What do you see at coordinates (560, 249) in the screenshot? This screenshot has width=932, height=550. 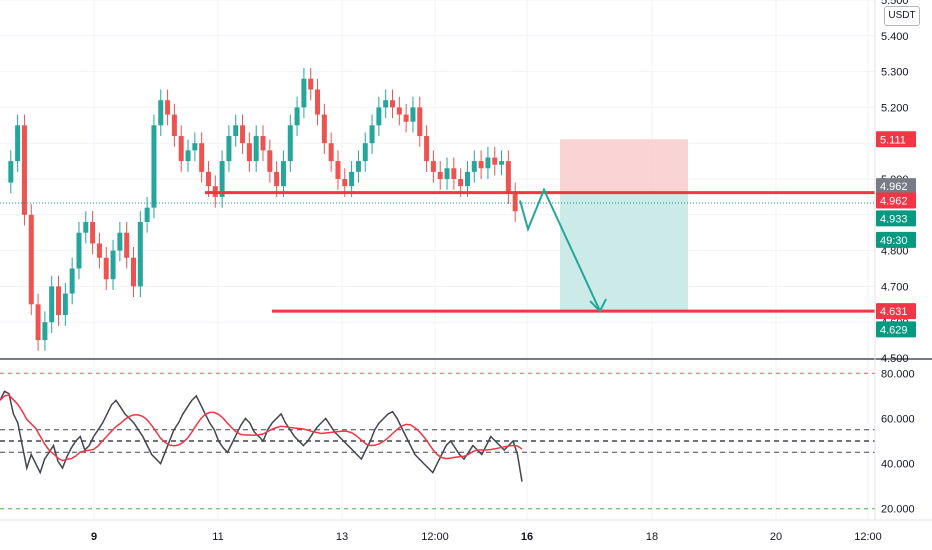 I see `projection-path` at bounding box center [560, 249].